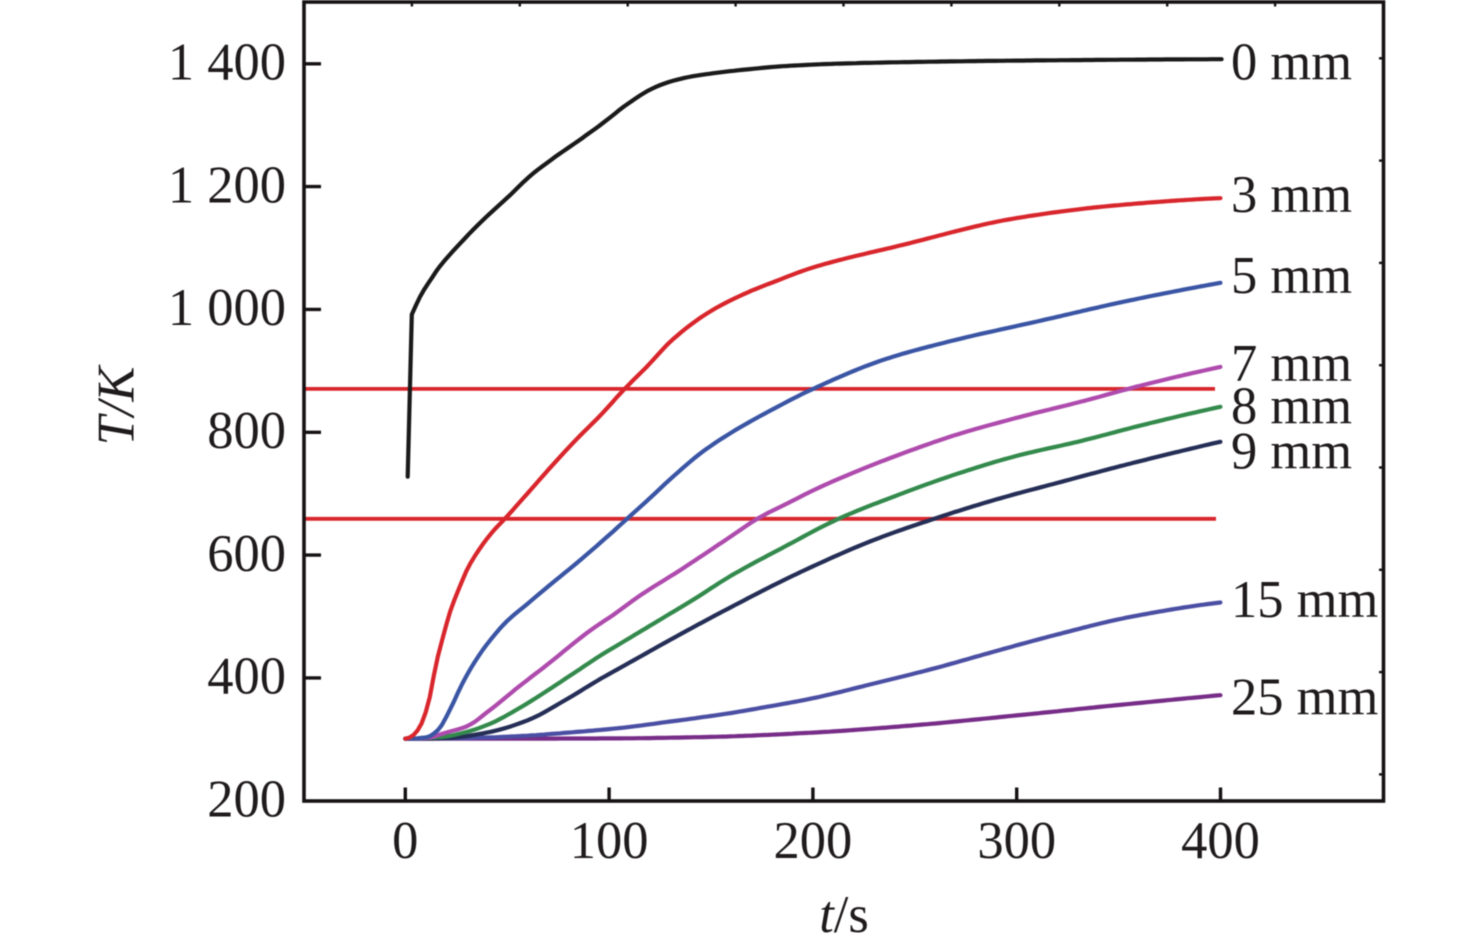 This screenshot has width=1476, height=949. I want to click on svg-text: 1 400, so click(227, 63).